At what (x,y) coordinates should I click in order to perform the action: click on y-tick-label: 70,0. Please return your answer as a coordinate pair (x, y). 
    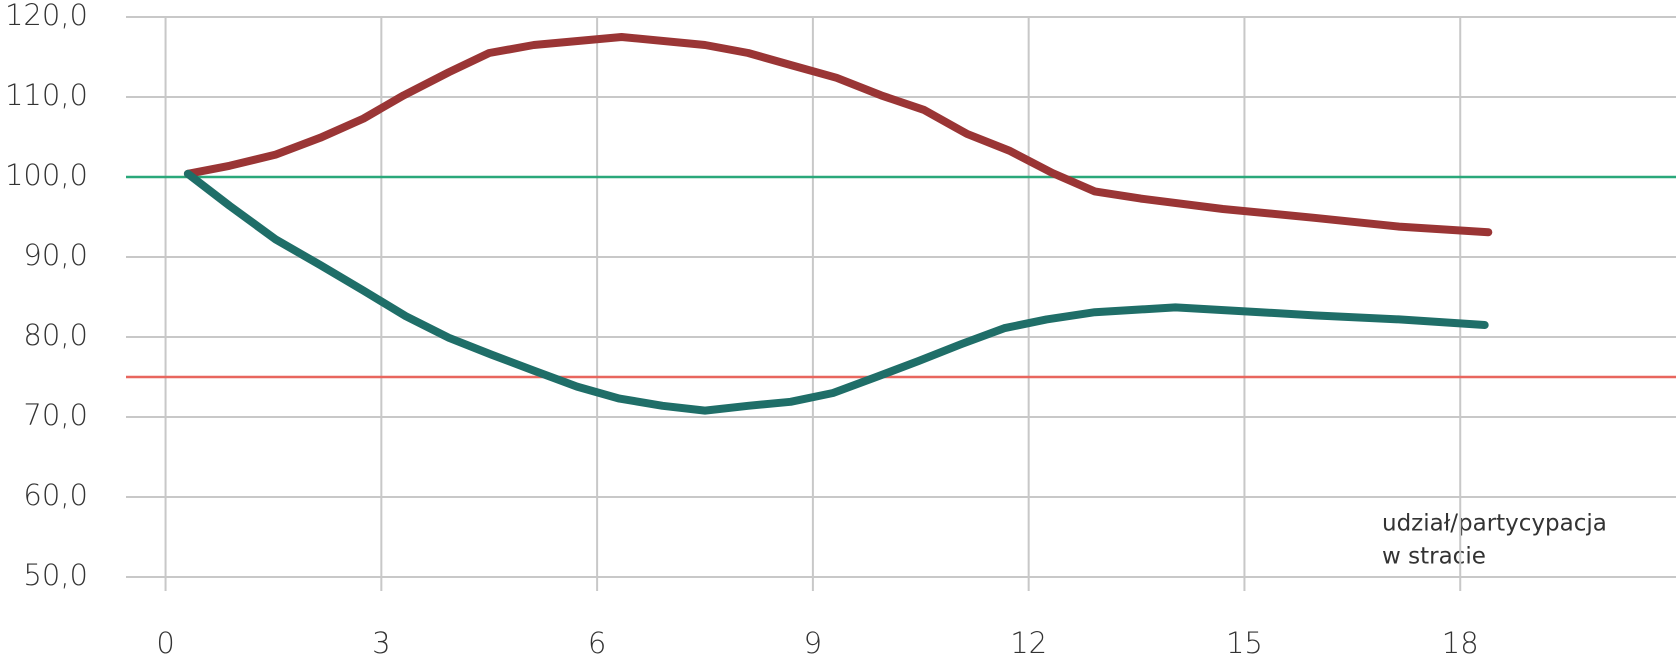
    Looking at the image, I should click on (55, 415).